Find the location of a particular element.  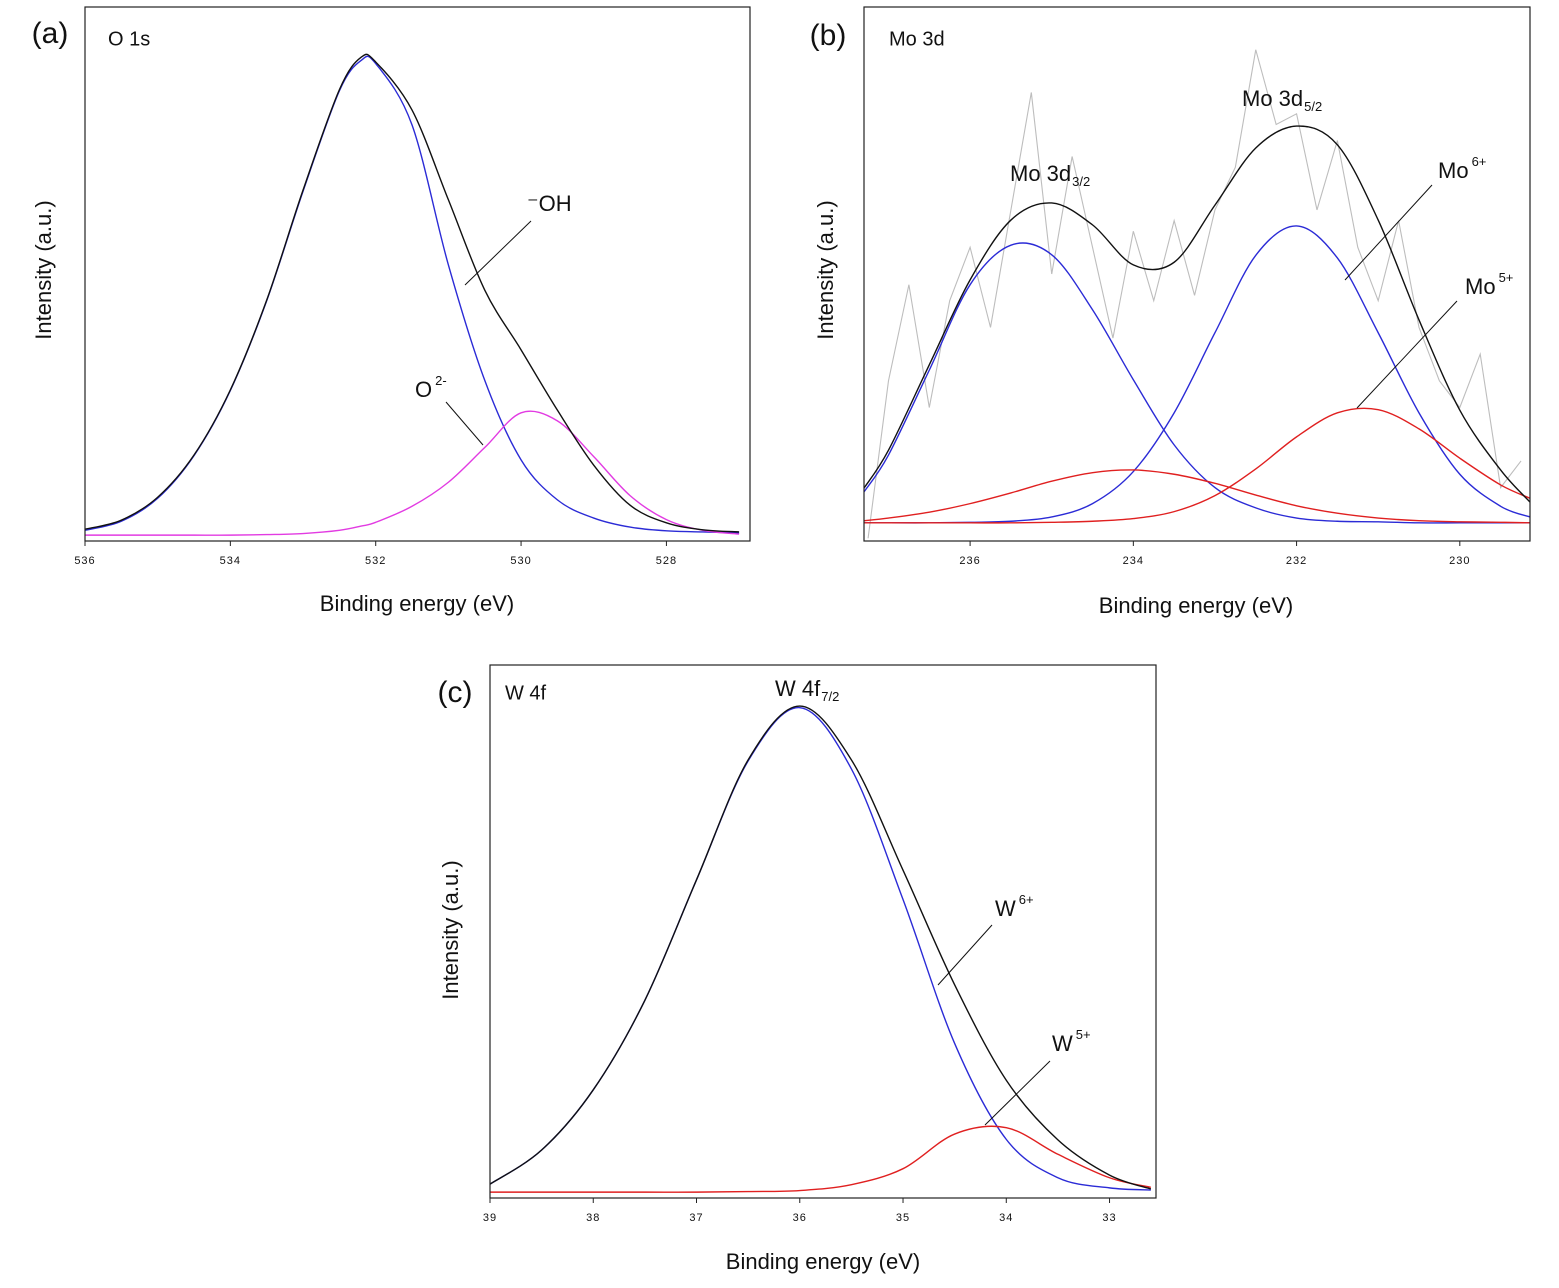

x-tick-label: 532 is located at coordinates (375, 561).